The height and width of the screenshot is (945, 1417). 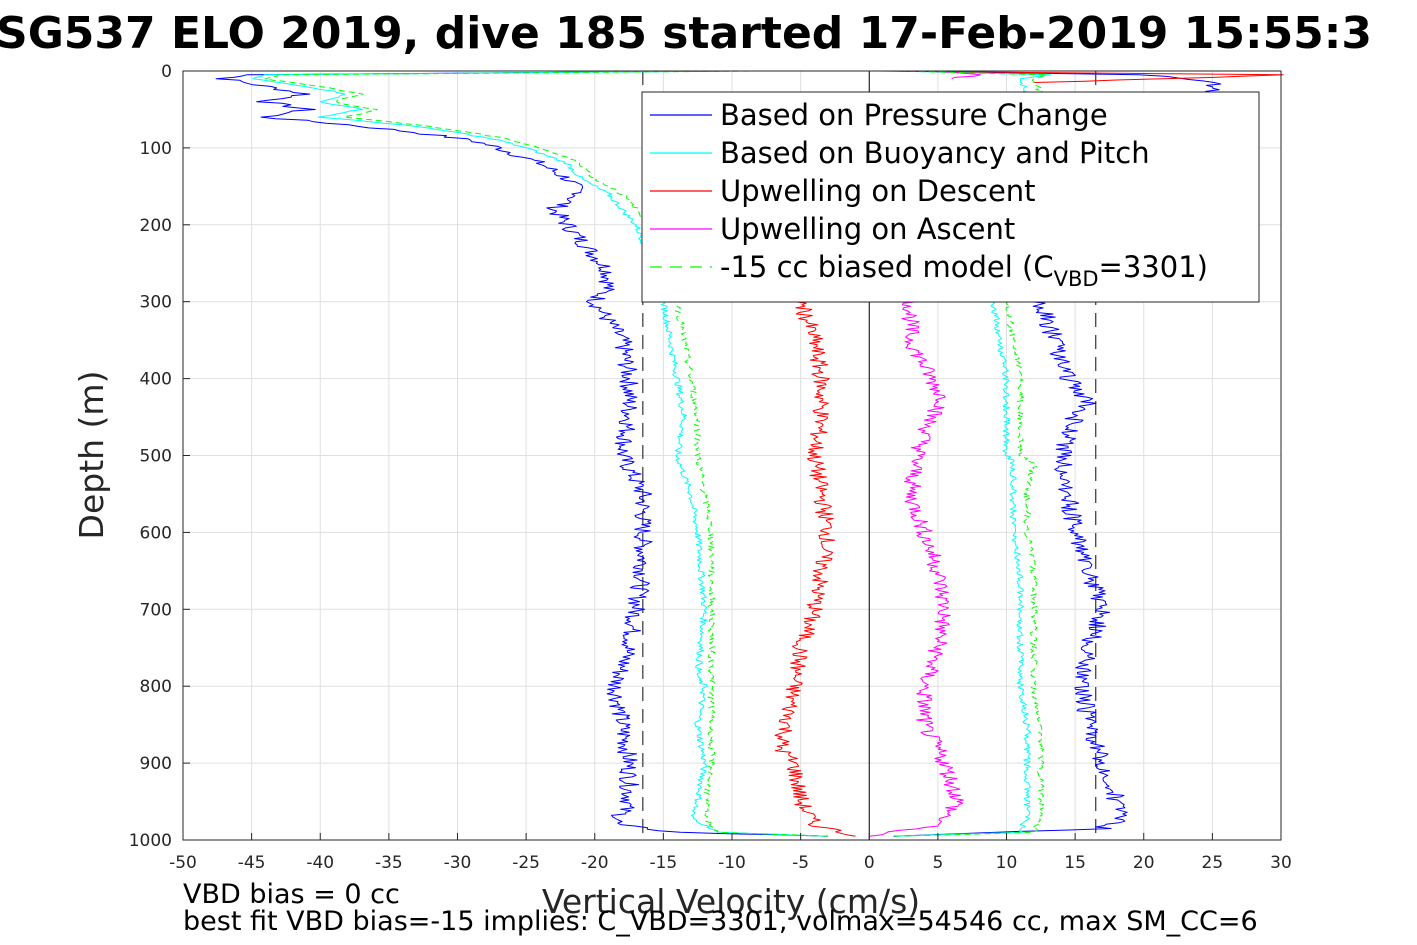 I want to click on y-tick-label: 500, so click(x=156, y=457).